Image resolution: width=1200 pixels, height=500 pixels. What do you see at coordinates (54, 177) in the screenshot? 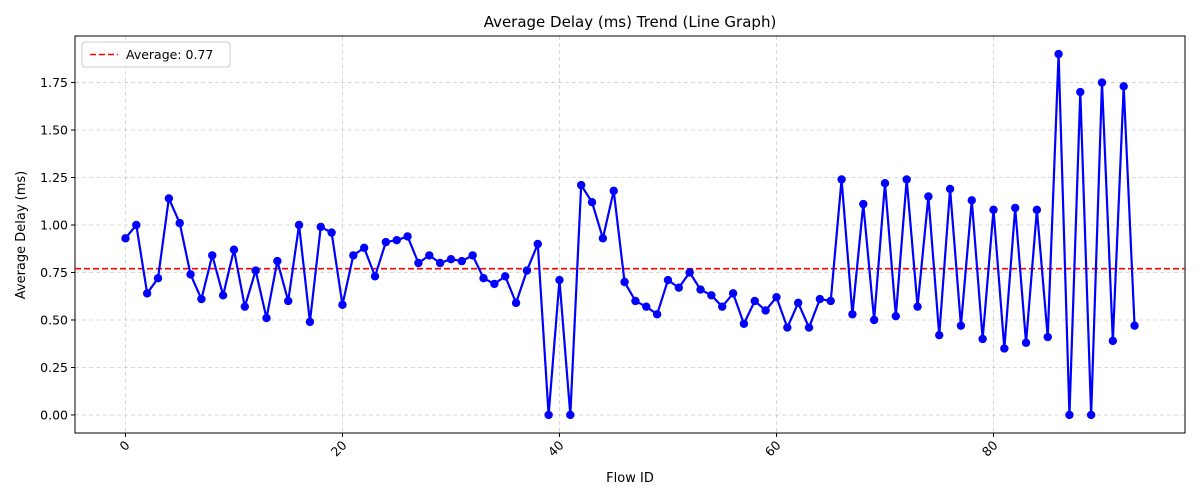
I see `y-tick-label: 1.25` at bounding box center [54, 177].